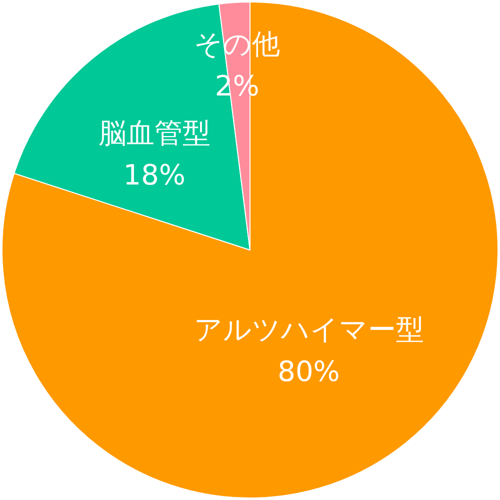 The image size is (500, 500). I want to click on slice-label: 脳血管型, so click(154, 133).